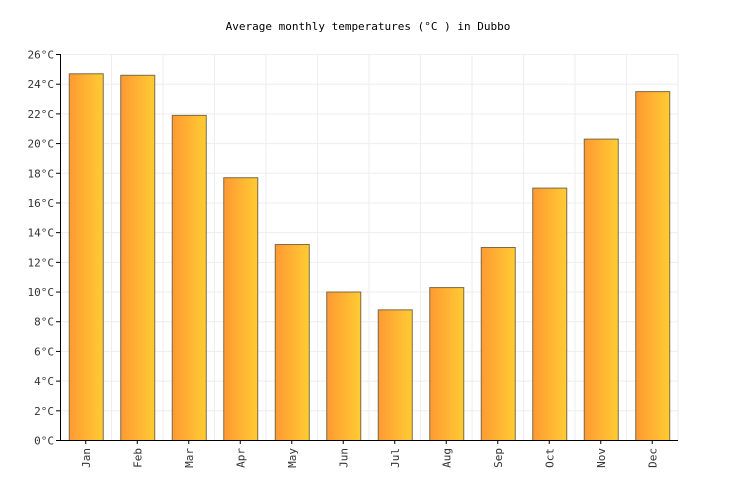  Describe the element at coordinates (292, 342) in the screenshot. I see `bar-may` at that location.